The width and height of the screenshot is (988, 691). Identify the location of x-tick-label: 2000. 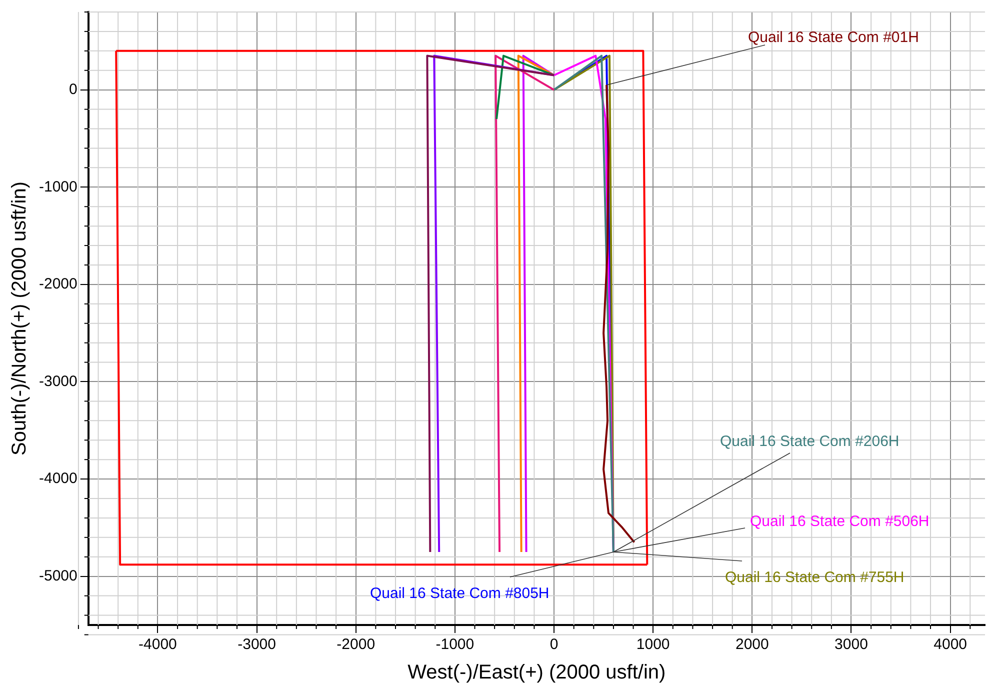
(752, 645).